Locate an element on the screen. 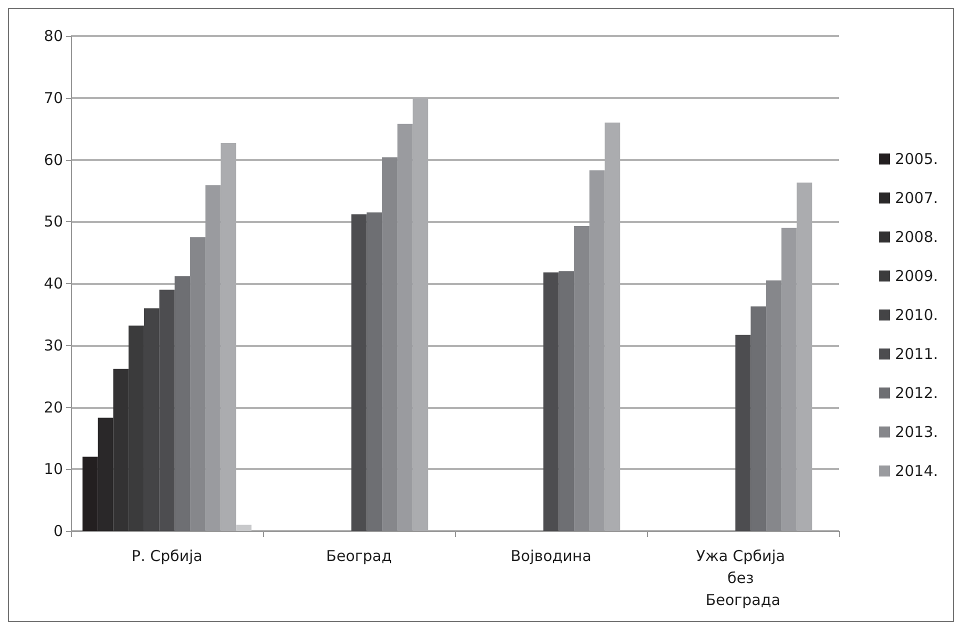 The image size is (962, 632). legend-label: 2012. is located at coordinates (916, 393).